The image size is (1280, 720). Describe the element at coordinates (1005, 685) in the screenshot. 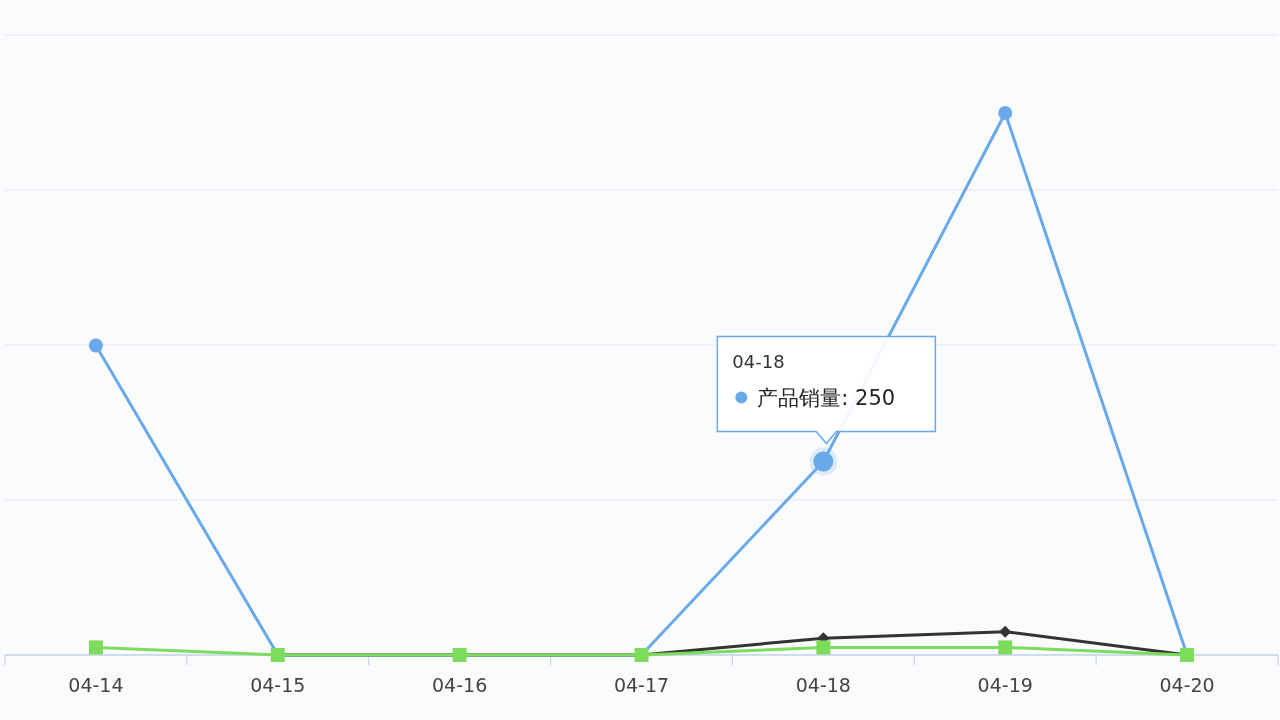

I see `x-tick-label: 04-19` at that location.